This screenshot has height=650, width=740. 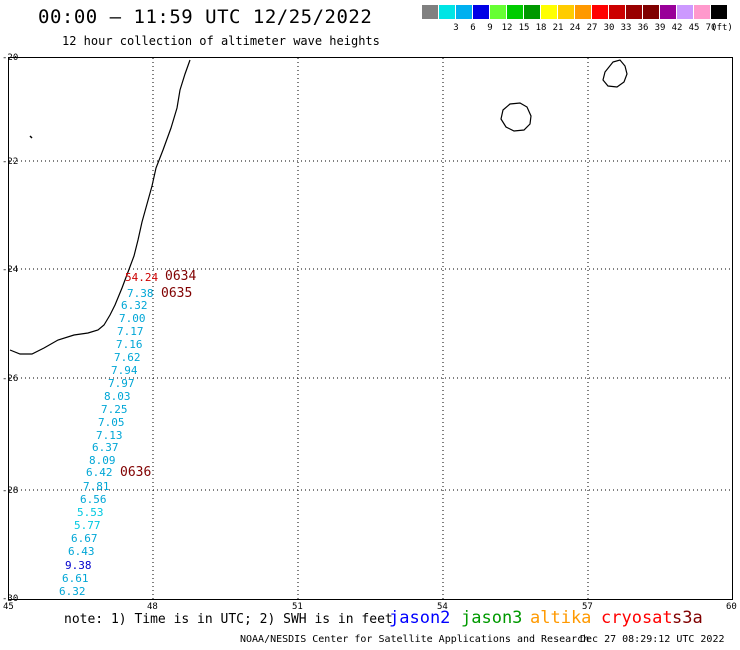 What do you see at coordinates (181, 276) in the screenshot?
I see `pass-time-label: 0634` at bounding box center [181, 276].